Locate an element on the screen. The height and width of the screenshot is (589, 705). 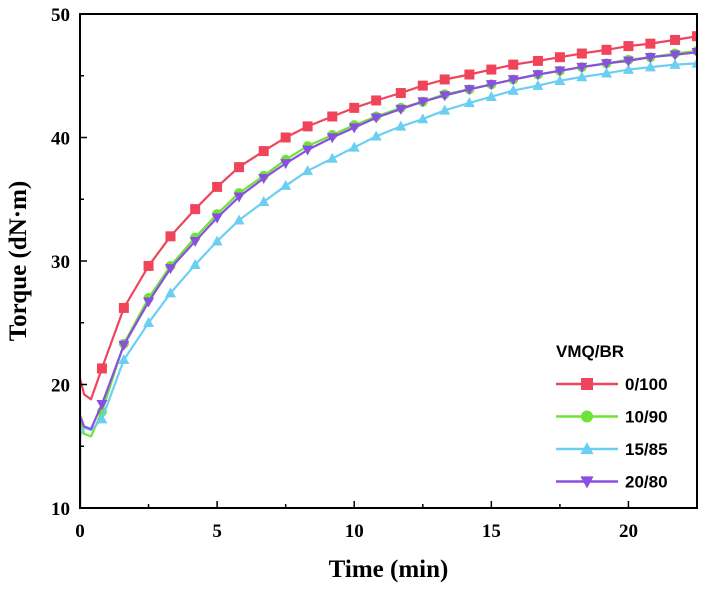
legend-label: 20/80 is located at coordinates (646, 482).